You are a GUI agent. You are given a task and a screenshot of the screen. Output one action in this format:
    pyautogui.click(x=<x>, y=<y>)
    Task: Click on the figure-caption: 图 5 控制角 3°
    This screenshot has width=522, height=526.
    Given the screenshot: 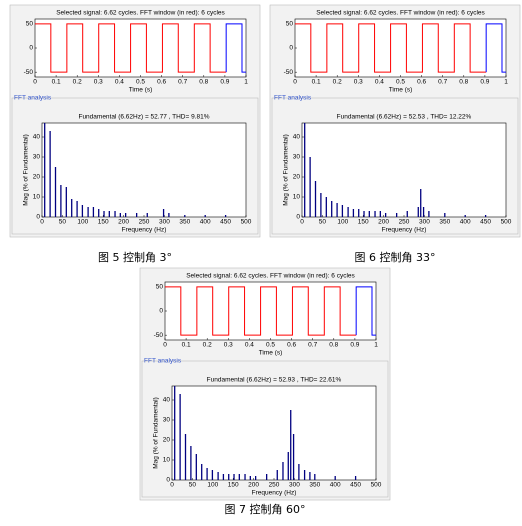 What is the action you would take?
    pyautogui.click(x=135, y=257)
    